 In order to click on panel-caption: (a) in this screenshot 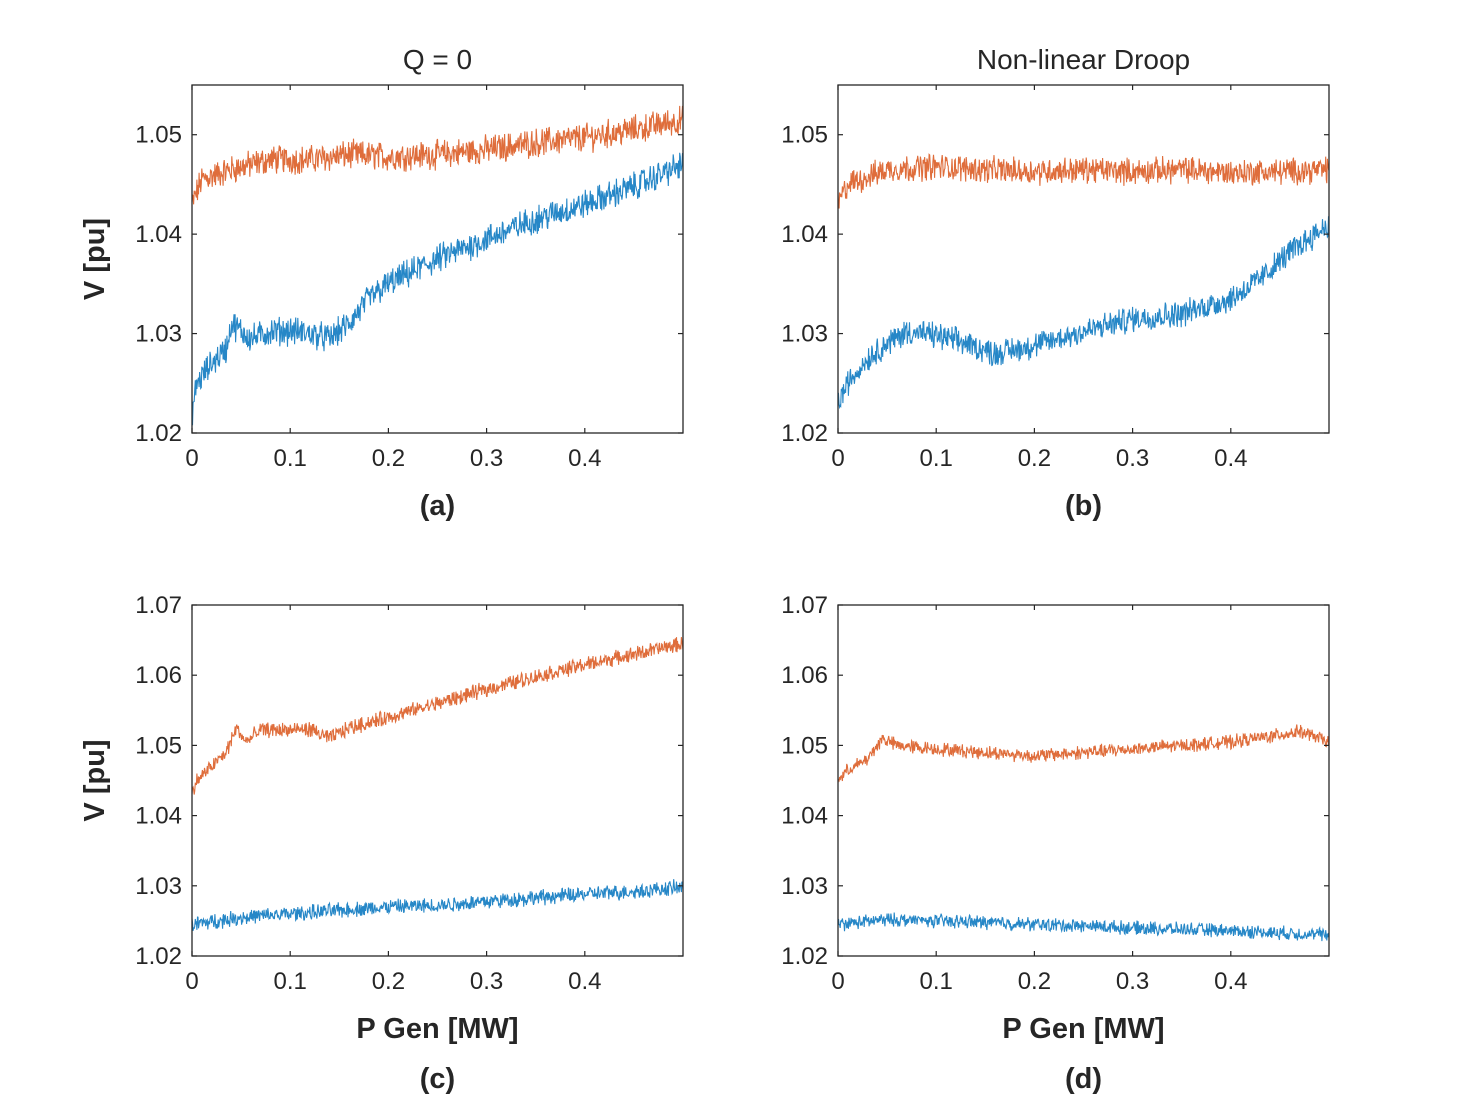, I will do `click(437, 506)`.